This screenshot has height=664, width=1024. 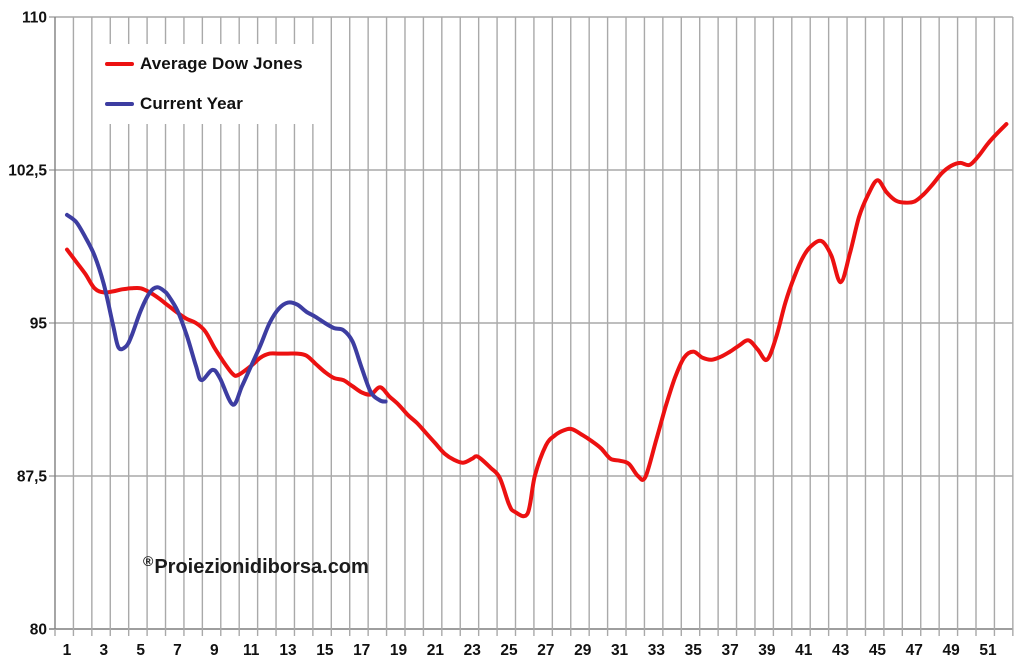 What do you see at coordinates (620, 650) in the screenshot?
I see `x-tick-label: 31` at bounding box center [620, 650].